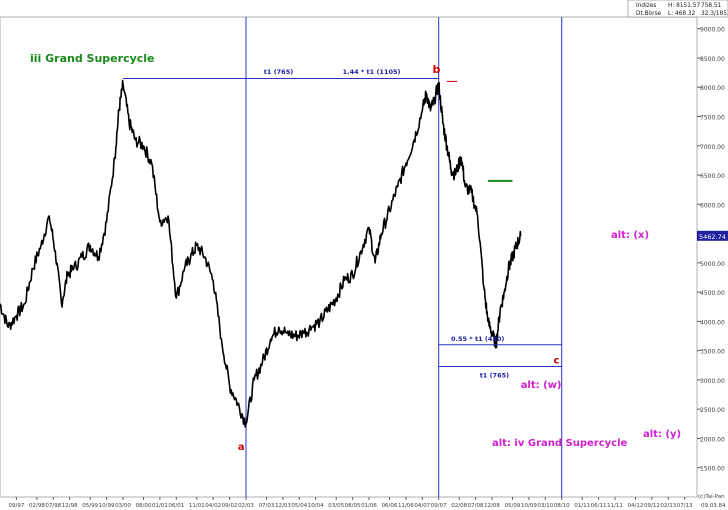 The width and height of the screenshot is (728, 510). Describe the element at coordinates (369, 506) in the screenshot. I see `x-tick-label: 01/06` at that location.